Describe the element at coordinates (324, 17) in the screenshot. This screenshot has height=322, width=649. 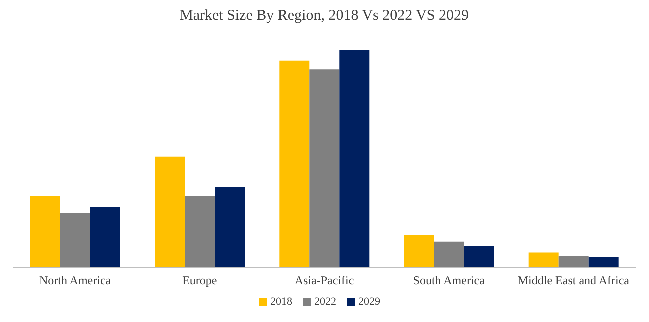
I see `chart-title: Market Size By Region, 2018 Vs 2022 VS 2029` at that location.